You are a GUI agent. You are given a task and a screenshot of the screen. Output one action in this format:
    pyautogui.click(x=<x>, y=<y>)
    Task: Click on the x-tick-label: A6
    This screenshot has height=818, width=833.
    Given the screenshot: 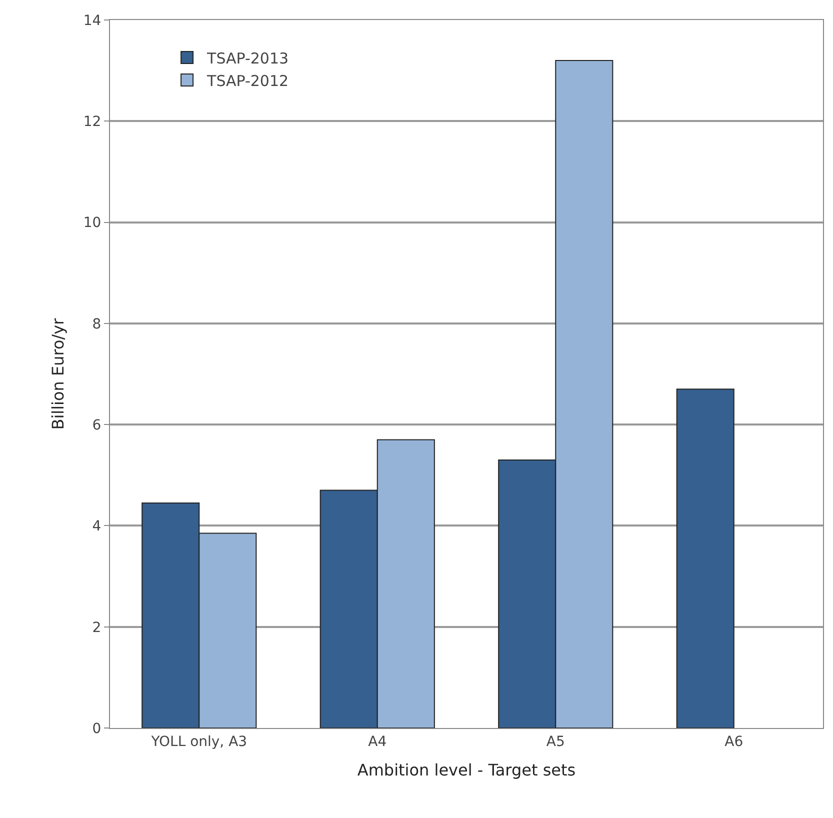 What is the action you would take?
    pyautogui.click(x=734, y=742)
    